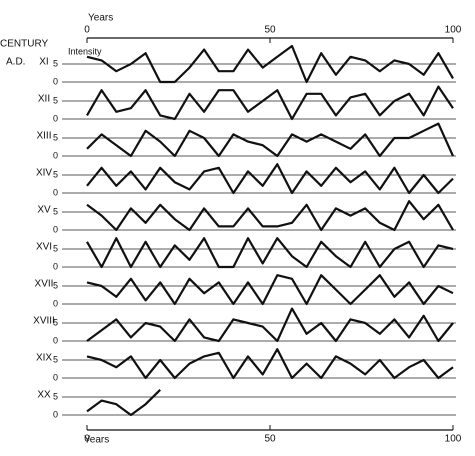 The width and height of the screenshot is (475, 456). What do you see at coordinates (100, 18) in the screenshot?
I see `x-axis-label-top: Years` at bounding box center [100, 18].